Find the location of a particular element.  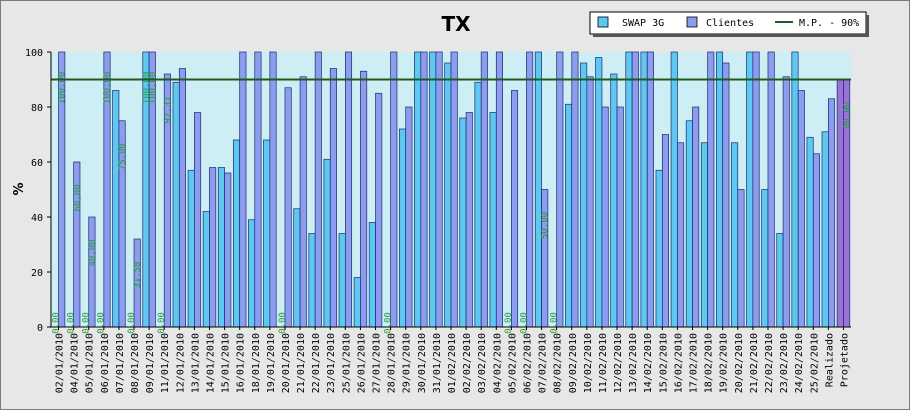

x-tick-label: 25/01/2010 is located at coordinates (346, 363).